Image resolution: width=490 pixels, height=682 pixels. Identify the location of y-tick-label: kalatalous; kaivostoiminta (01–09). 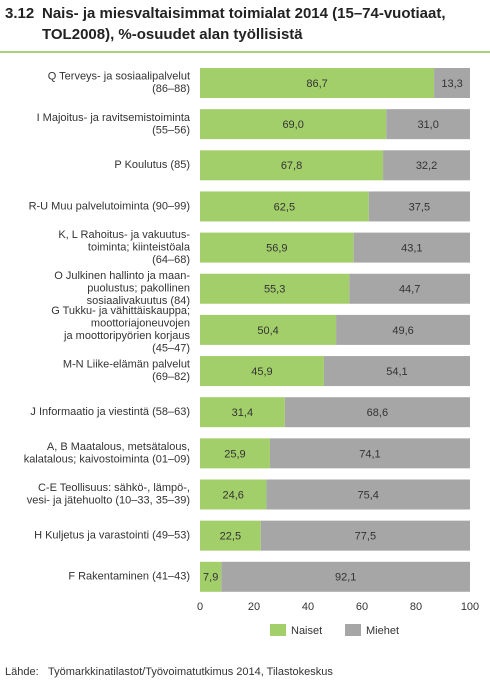
(107, 460).